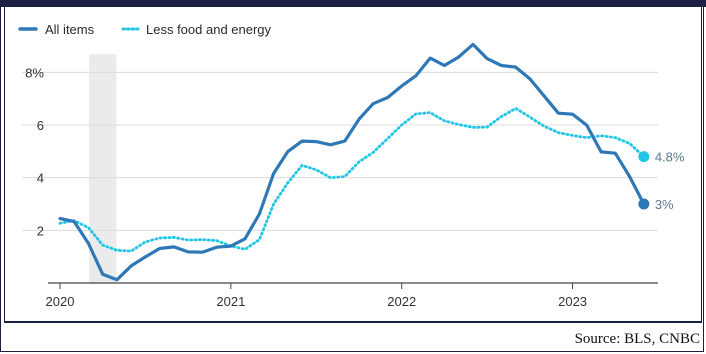 This screenshot has height=354, width=706. I want to click on y-tick-label: 6, so click(40, 125).